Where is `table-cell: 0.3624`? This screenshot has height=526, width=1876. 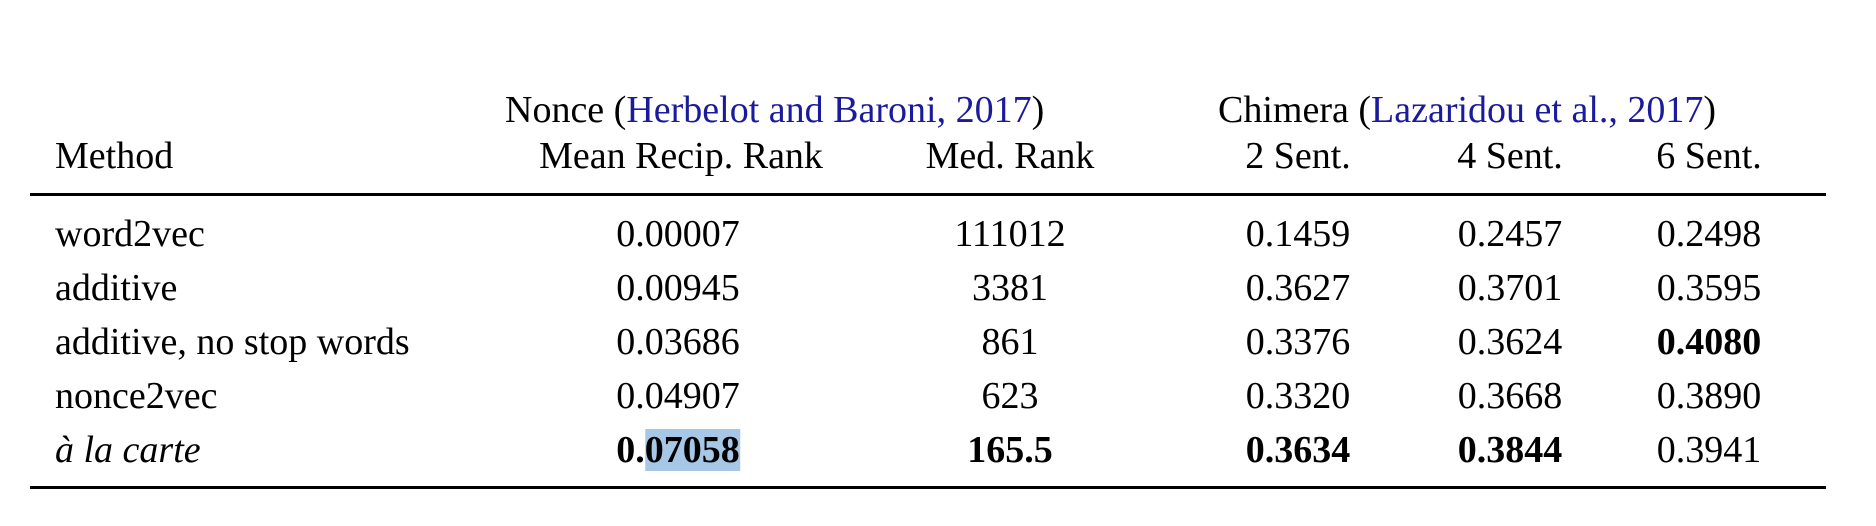 table-cell: 0.3624 is located at coordinates (1510, 342).